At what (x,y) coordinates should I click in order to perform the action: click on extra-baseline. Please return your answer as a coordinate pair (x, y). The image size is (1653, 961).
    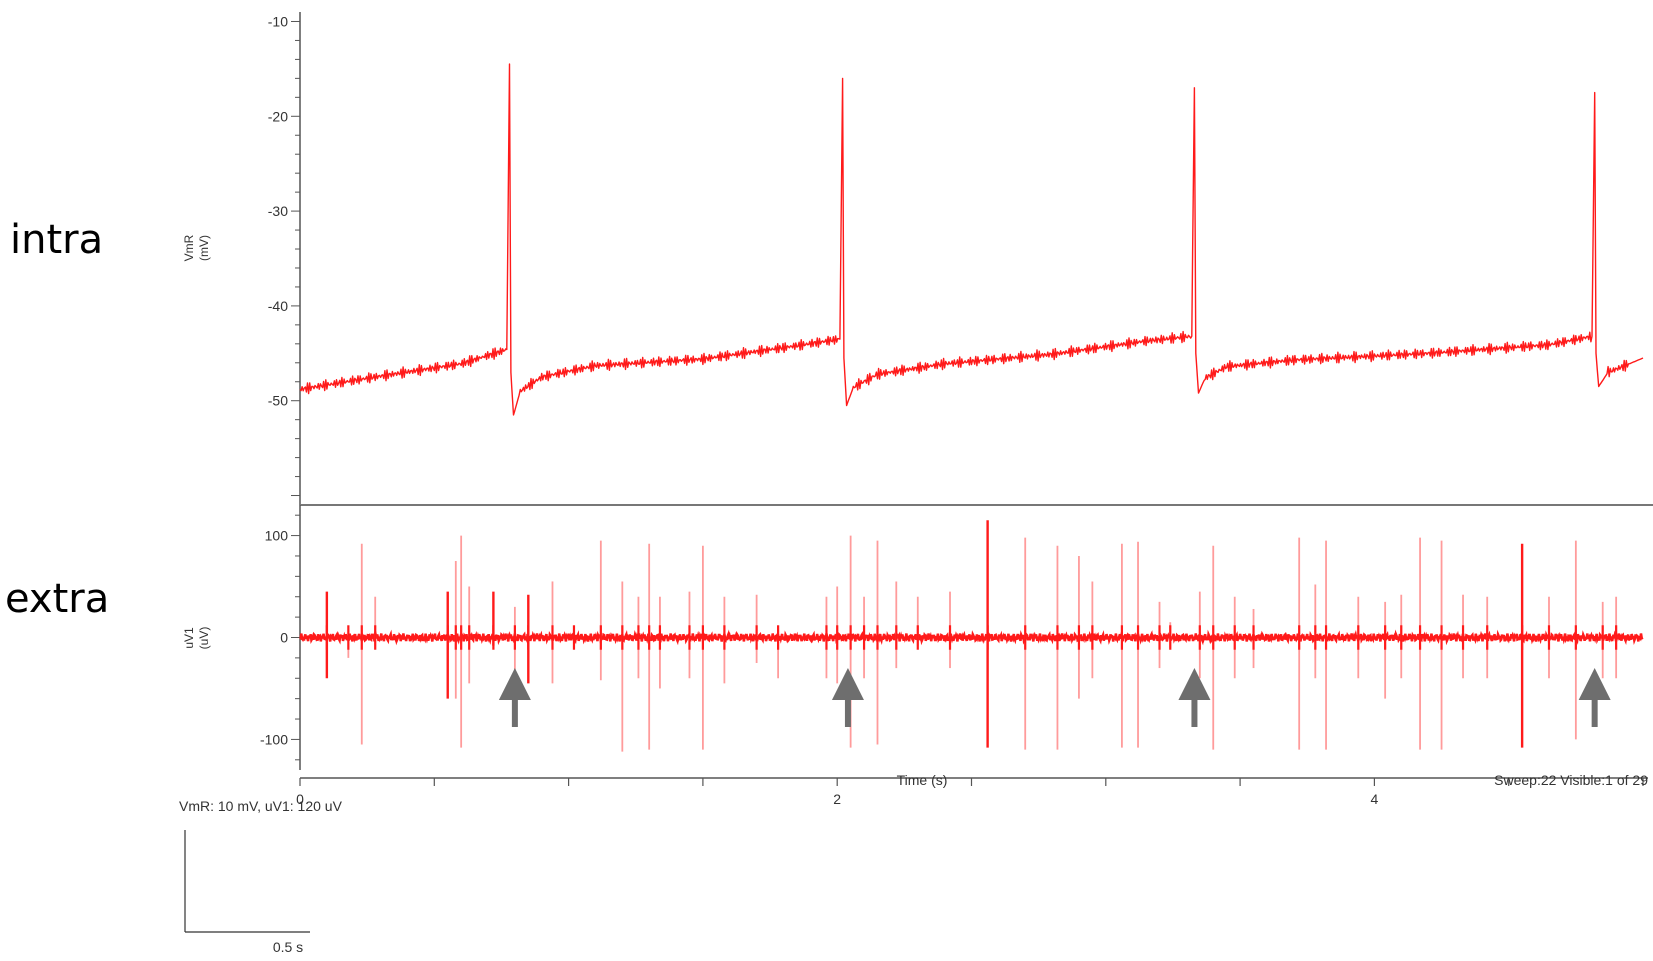
    Looking at the image, I should click on (971, 637).